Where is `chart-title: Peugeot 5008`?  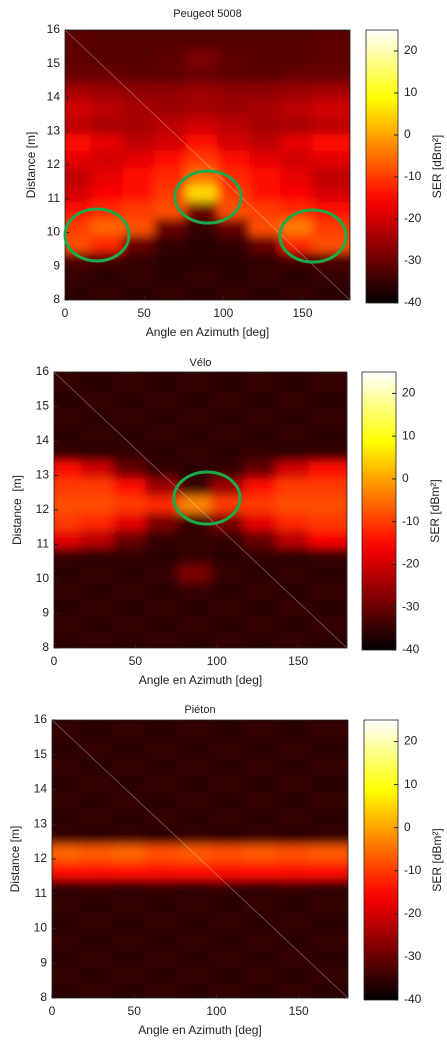
chart-title: Peugeot 5008 is located at coordinates (207, 14).